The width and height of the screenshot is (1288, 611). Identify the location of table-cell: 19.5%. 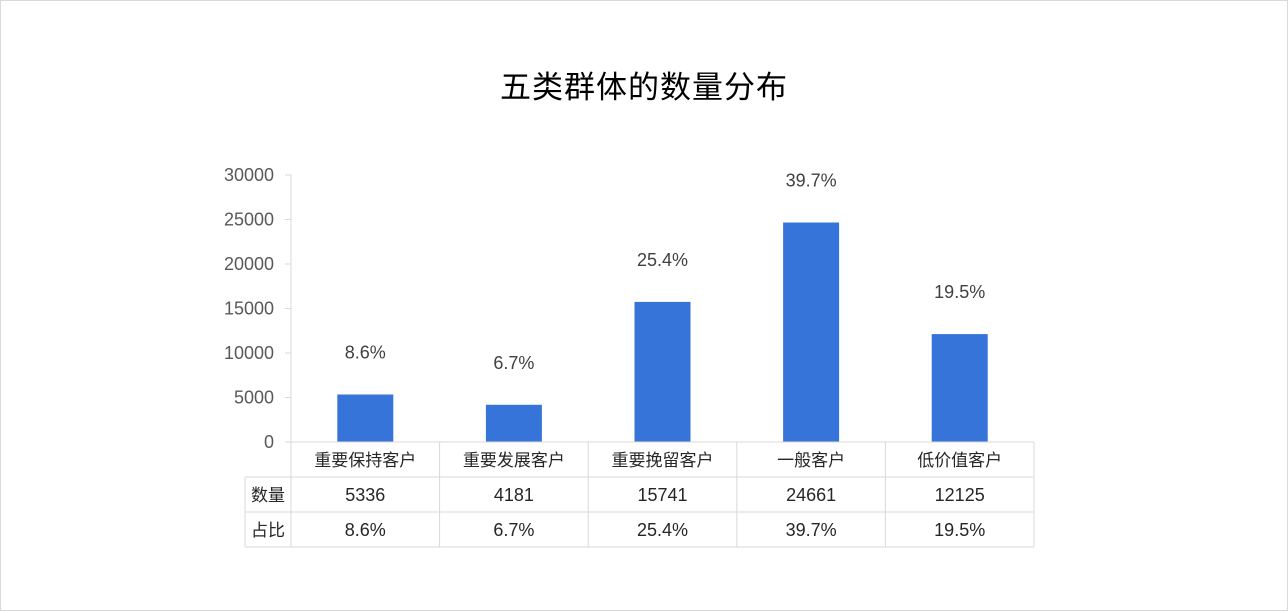
(959, 530).